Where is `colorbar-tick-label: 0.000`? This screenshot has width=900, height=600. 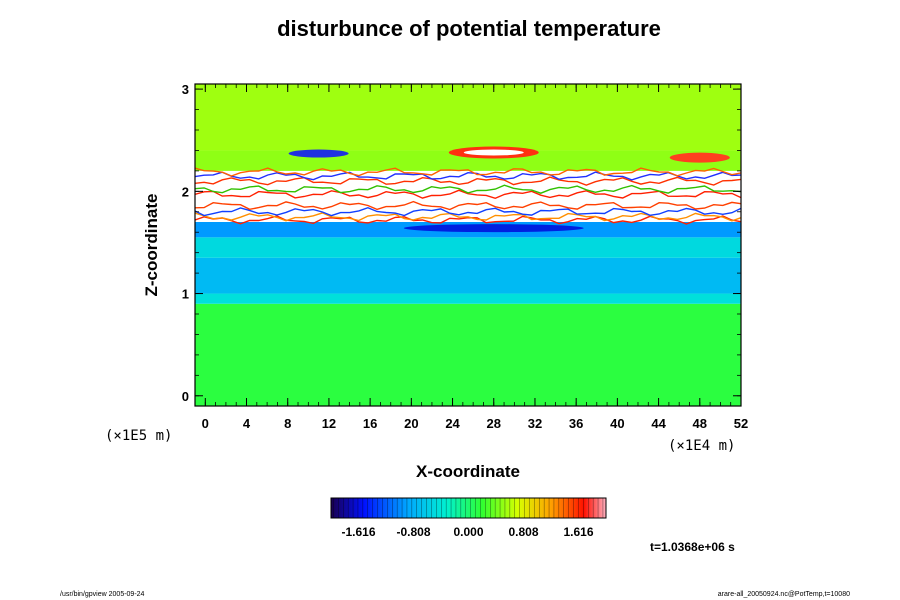
colorbar-tick-label: 0.000 is located at coordinates (468, 532).